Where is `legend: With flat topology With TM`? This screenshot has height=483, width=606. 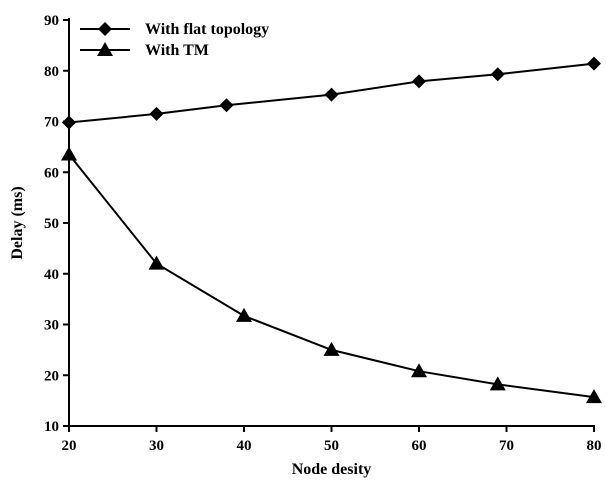
legend: With flat topology With TM is located at coordinates (174, 40).